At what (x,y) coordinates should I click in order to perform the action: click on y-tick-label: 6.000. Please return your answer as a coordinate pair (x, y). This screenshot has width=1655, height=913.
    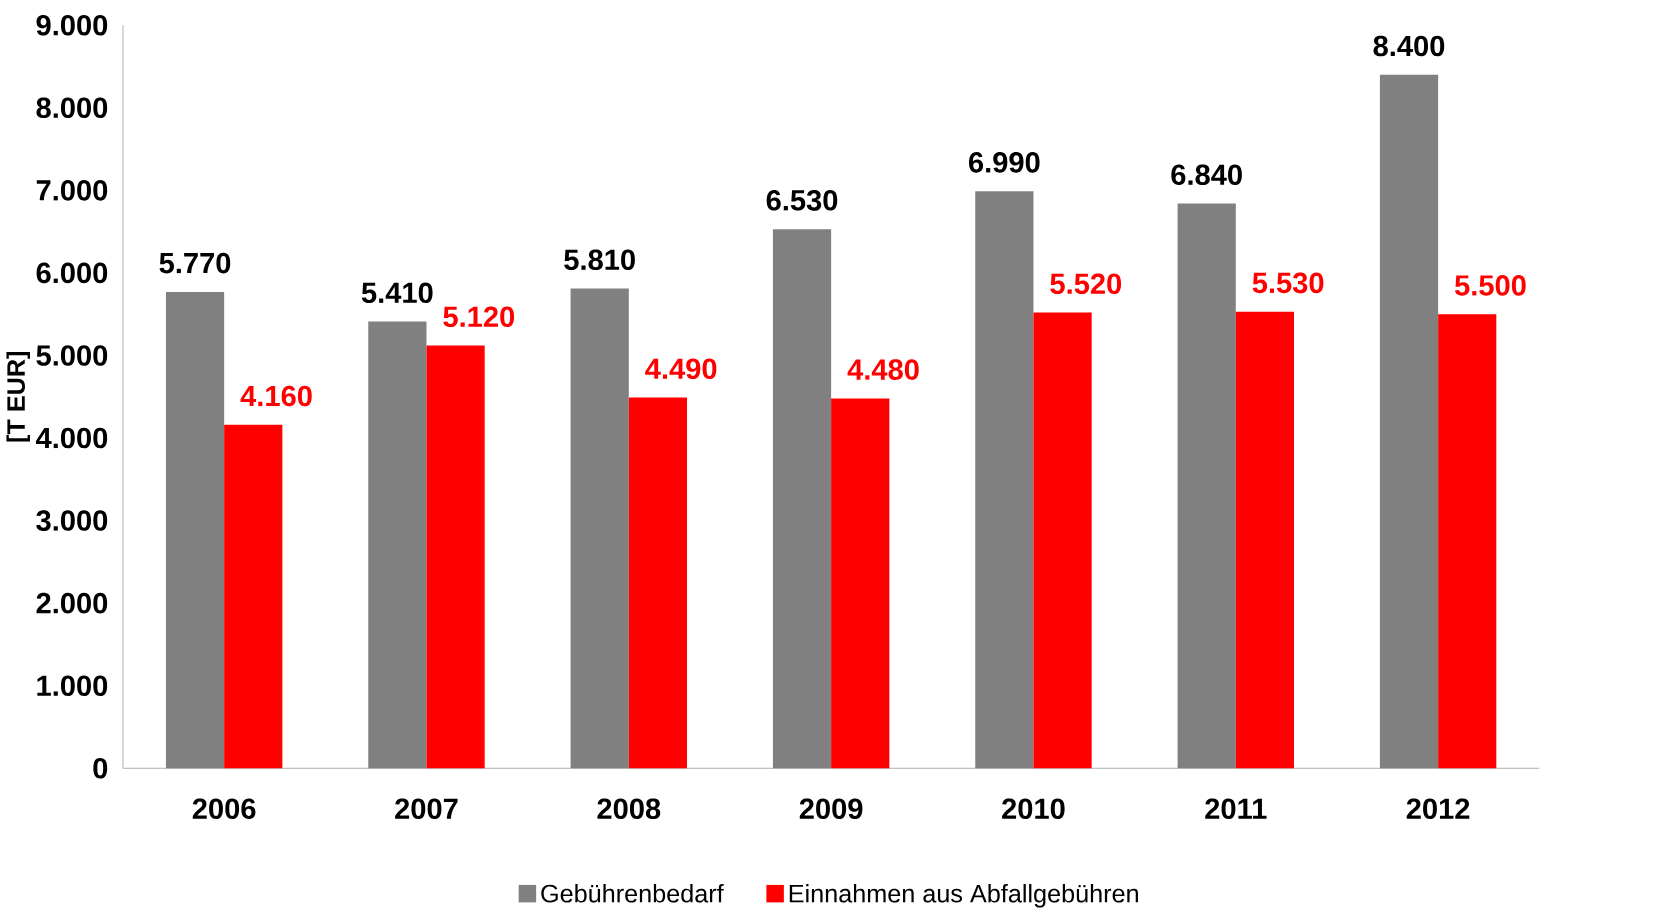
    Looking at the image, I should click on (72, 273).